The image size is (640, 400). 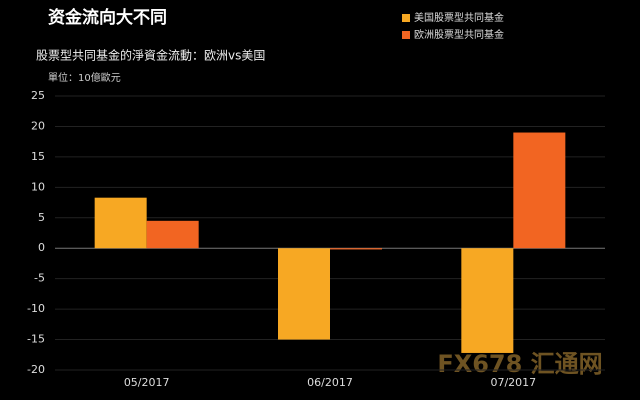 I want to click on chart-title: 资金流向大不同, so click(x=107, y=17).